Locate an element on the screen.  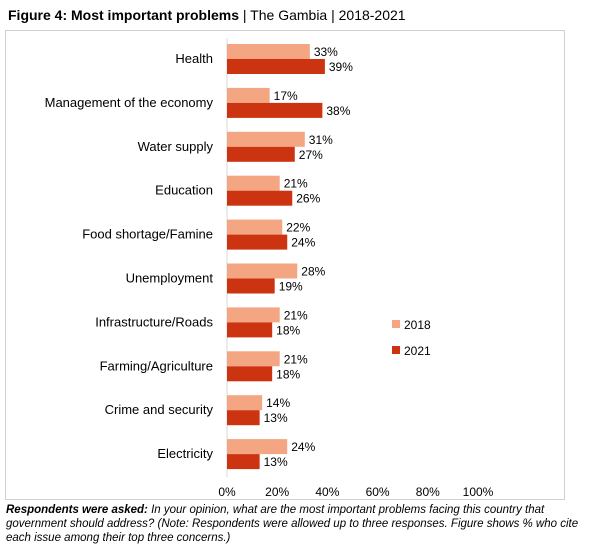
data-label-2018-infrastructure-roads: 21% is located at coordinates (296, 315).